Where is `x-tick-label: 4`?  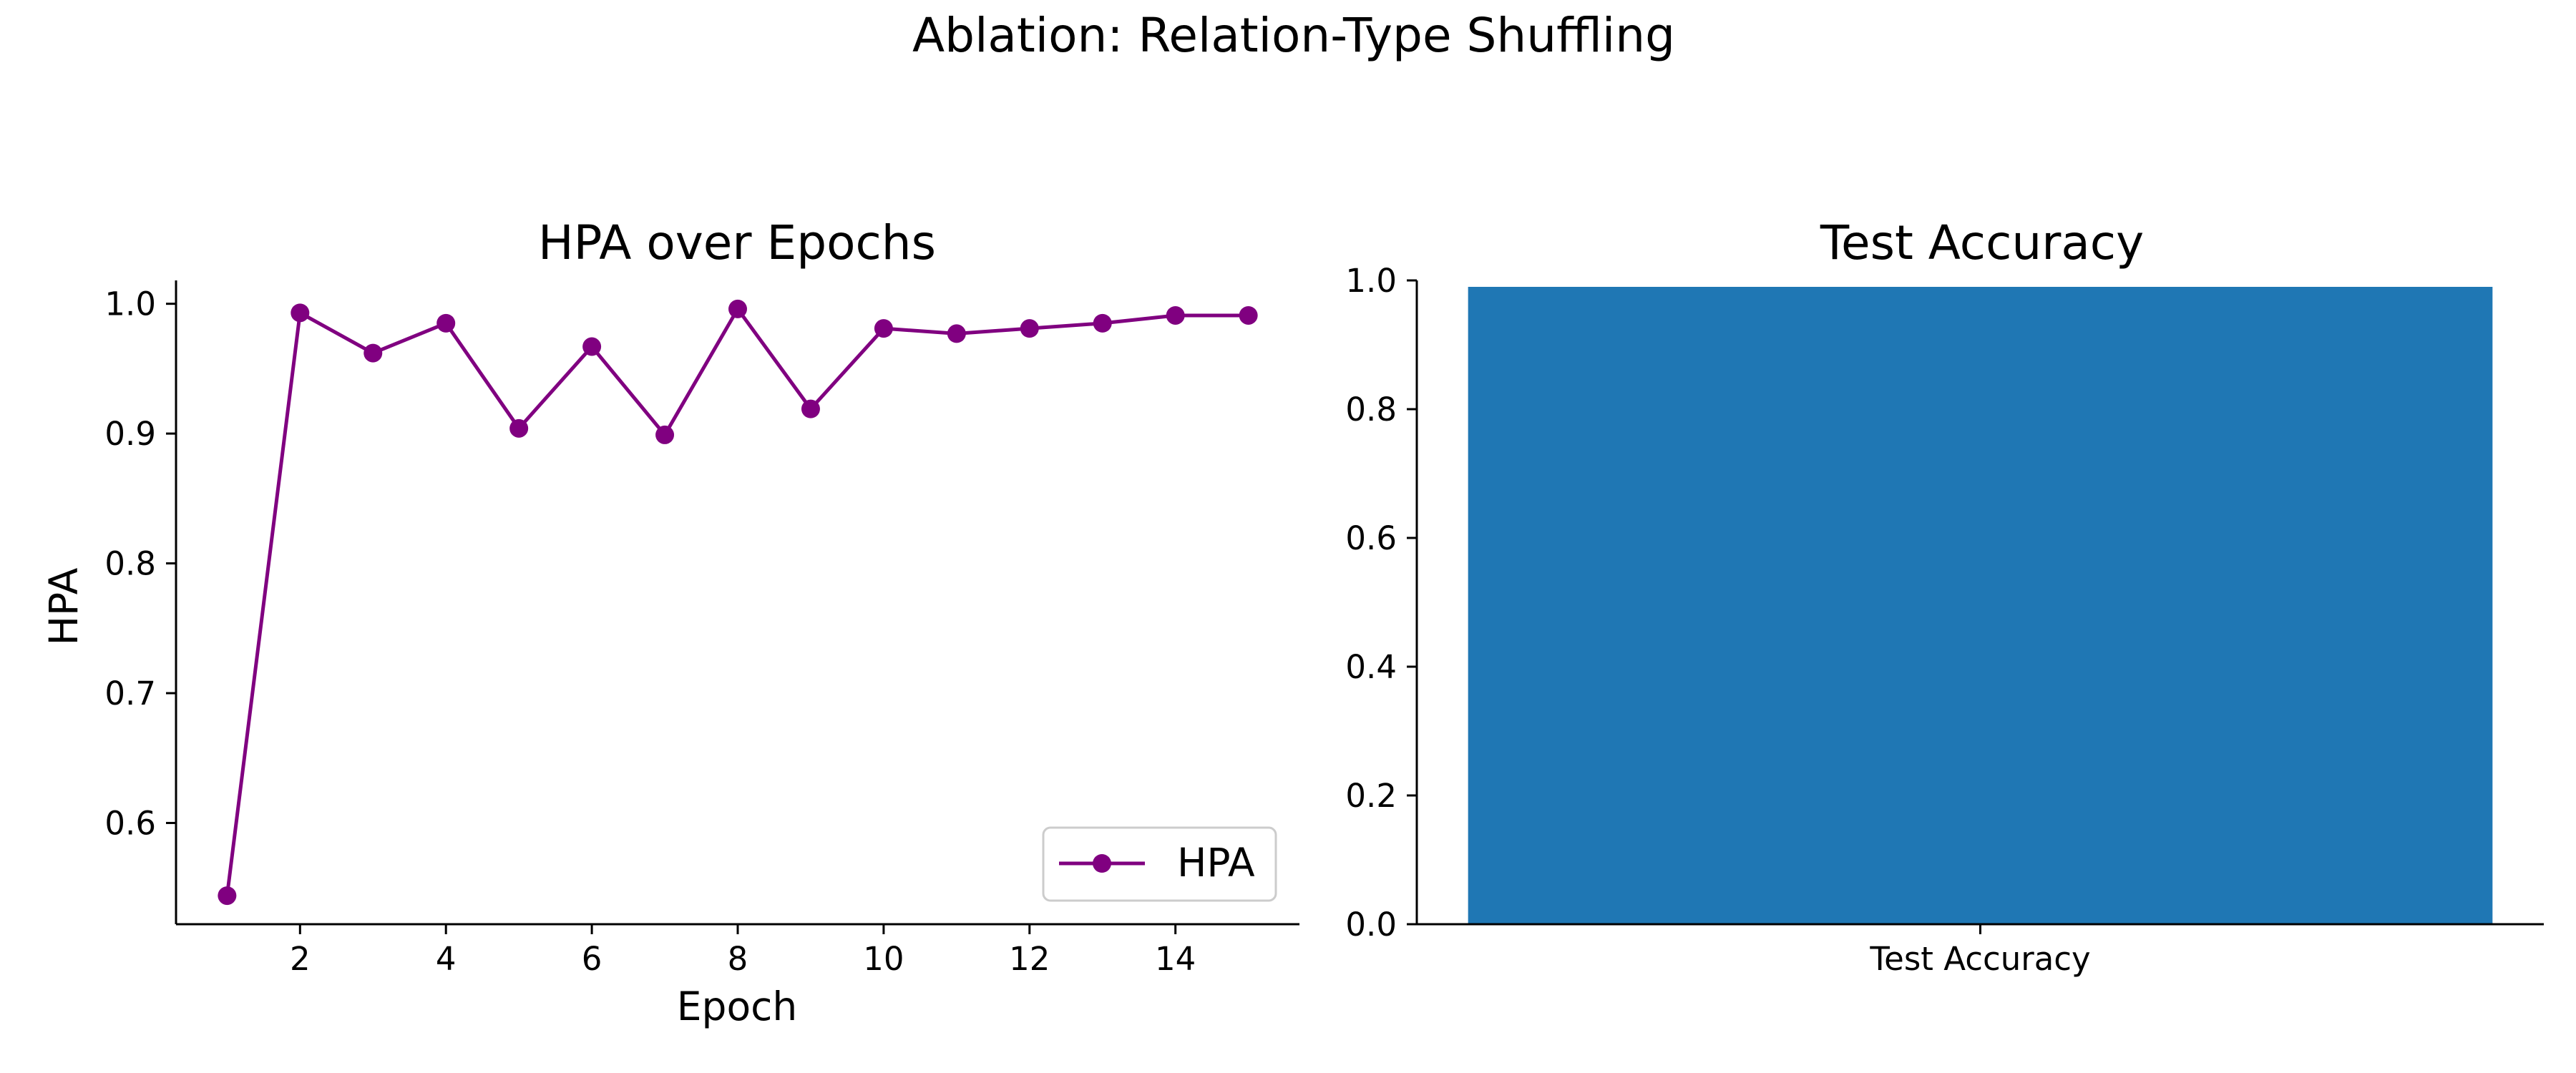
x-tick-label: 4 is located at coordinates (446, 959).